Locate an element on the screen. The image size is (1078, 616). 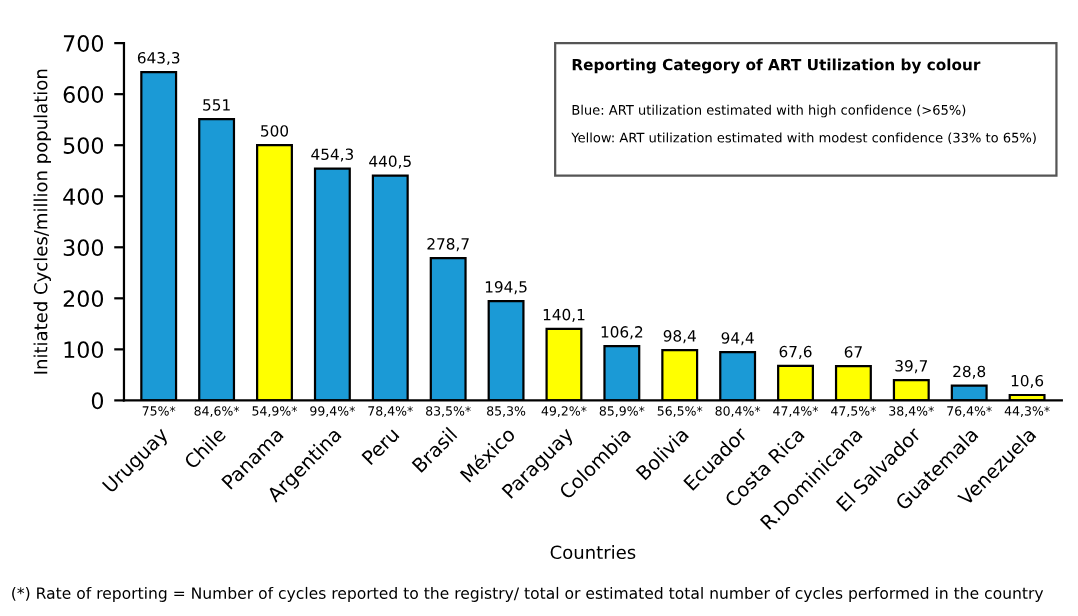
y-tick-label: 700 is located at coordinates (83, 43).